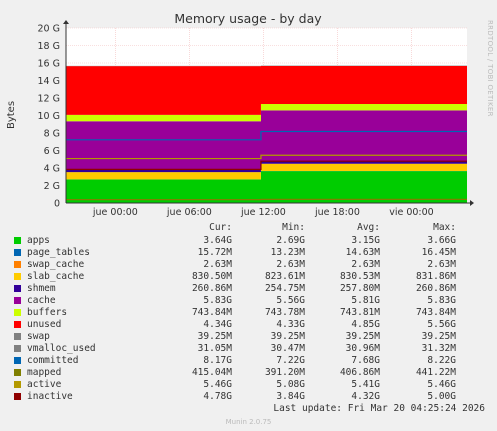 The width and height of the screenshot is (497, 431). I want to click on legend-header: Cur: Min: Avg: Max:, so click(248, 228).